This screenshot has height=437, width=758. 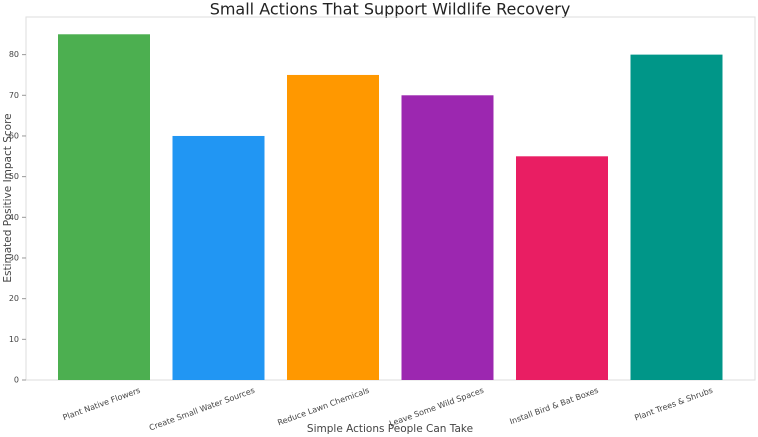 I want to click on y-tick-label: 60, so click(x=14, y=135).